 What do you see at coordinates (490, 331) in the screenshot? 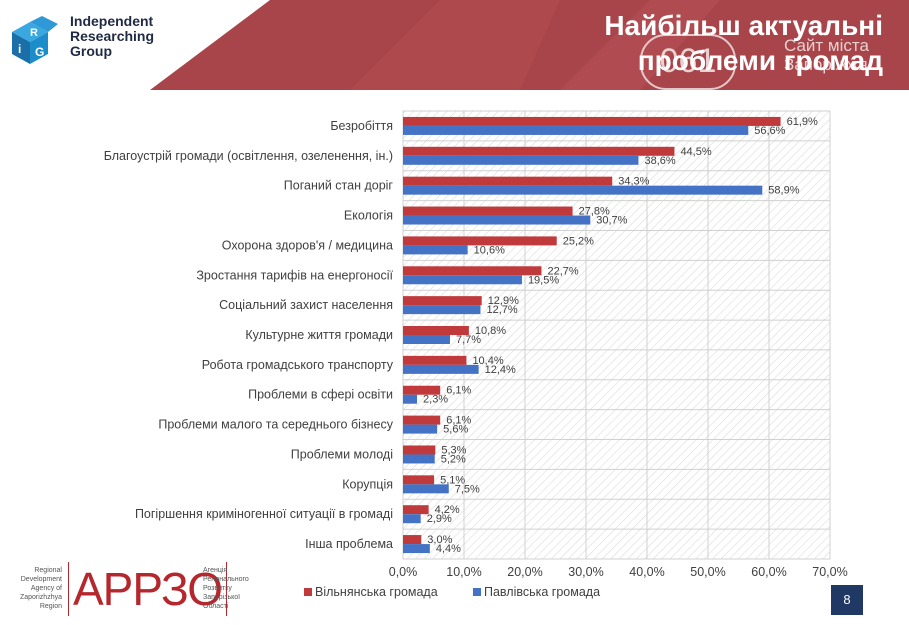
I see `data-label: 10,8%` at bounding box center [490, 331].